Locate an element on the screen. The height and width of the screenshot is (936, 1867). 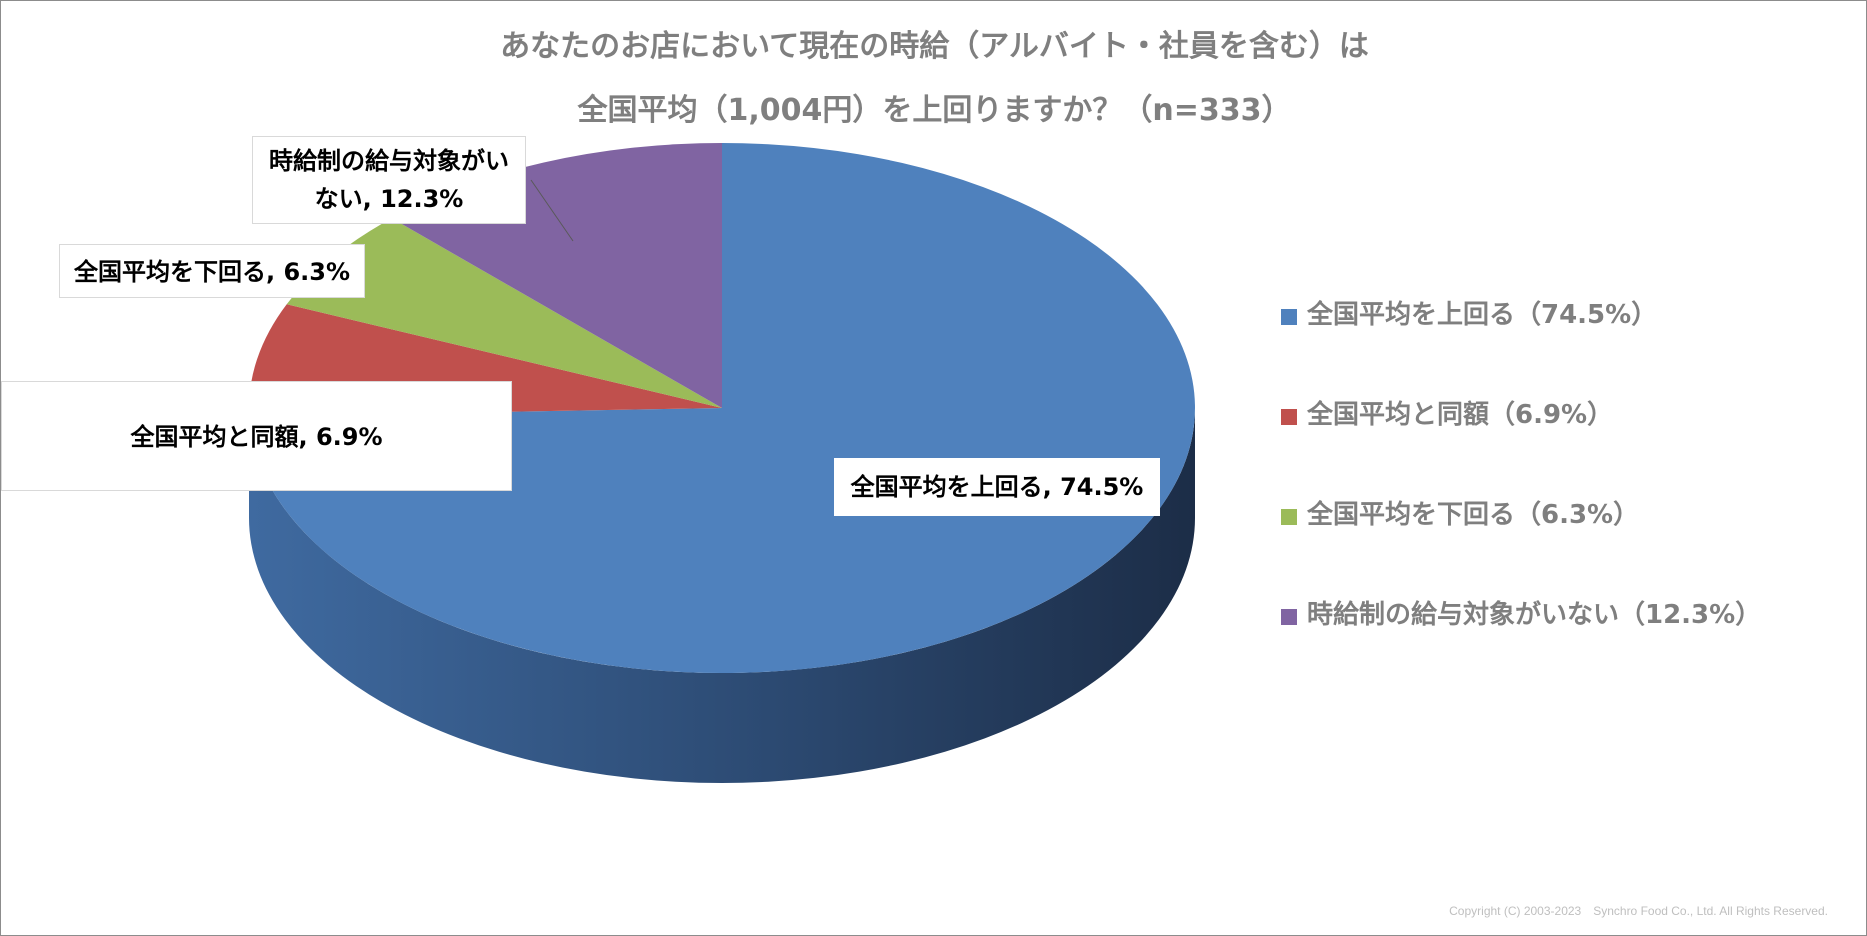
chart-title-line-1: あなたのお店において現在の時給（アルバイト・社員を含む）は is located at coordinates (934, 46).